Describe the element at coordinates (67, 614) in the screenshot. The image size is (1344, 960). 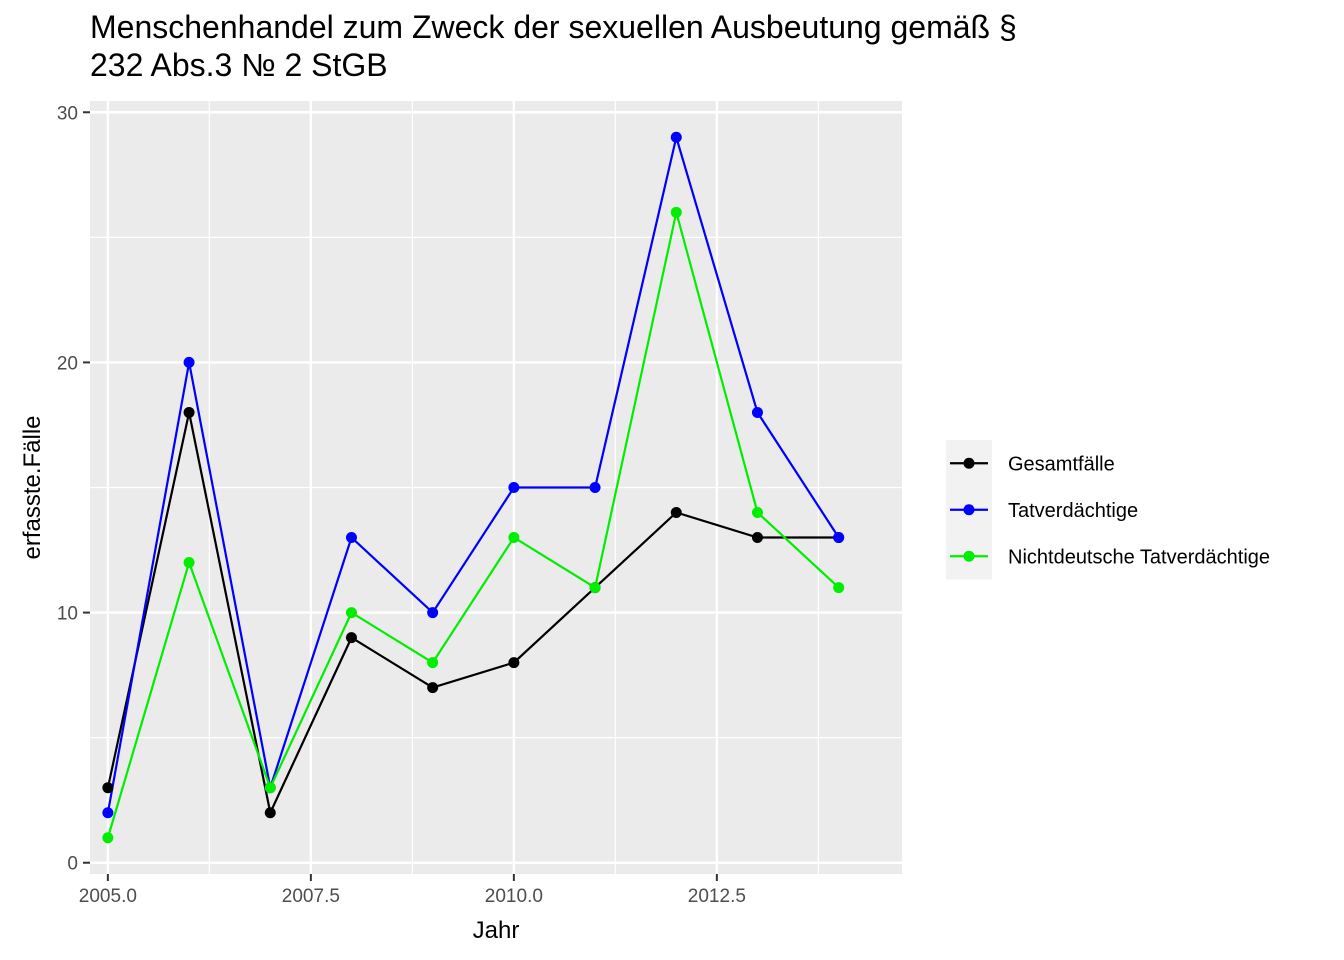
I see `y-tick-label: 10` at that location.